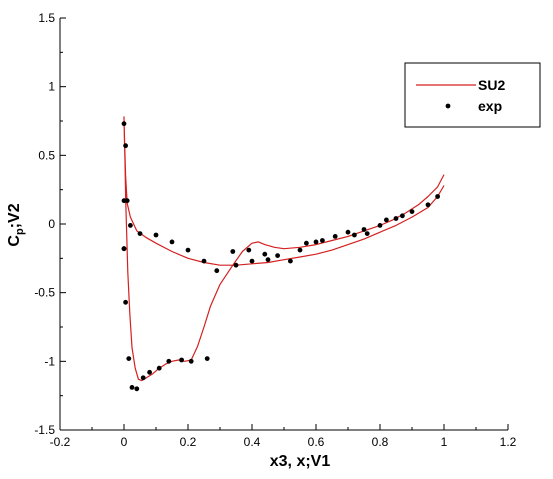 This screenshot has width=553, height=479. What do you see at coordinates (316, 442) in the screenshot?
I see `x-tick-label: 0.6` at bounding box center [316, 442].